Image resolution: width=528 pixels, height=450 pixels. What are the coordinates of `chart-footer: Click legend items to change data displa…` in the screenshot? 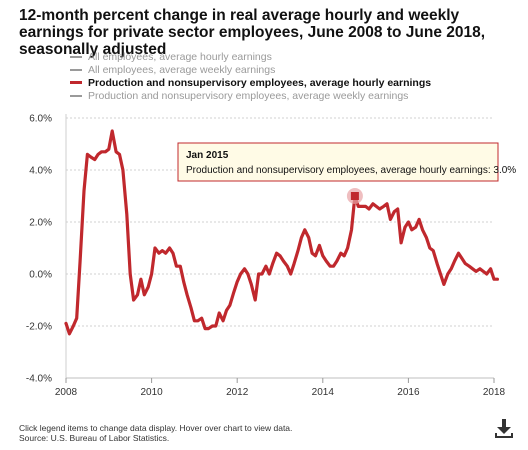 It's located at (155, 433).